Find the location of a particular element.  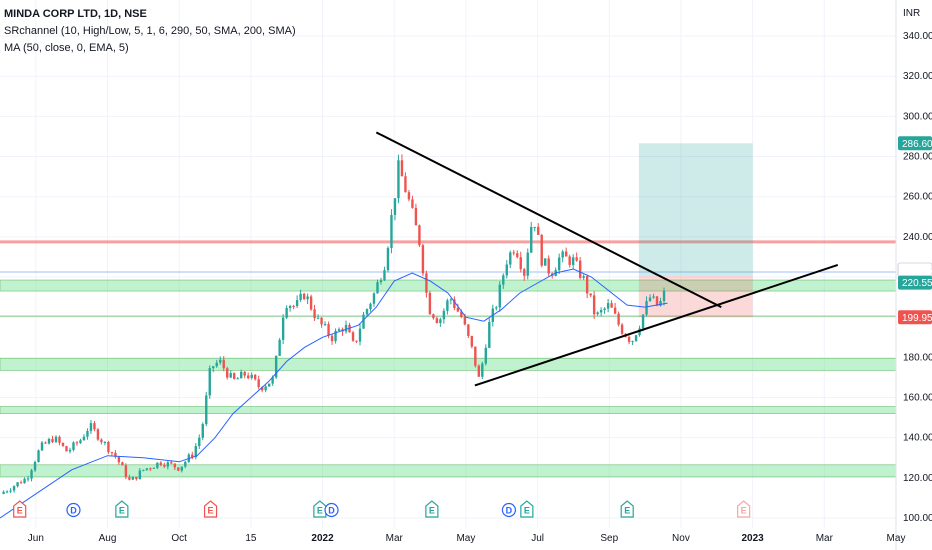

time-tick-label: 2023 is located at coordinates (753, 538).